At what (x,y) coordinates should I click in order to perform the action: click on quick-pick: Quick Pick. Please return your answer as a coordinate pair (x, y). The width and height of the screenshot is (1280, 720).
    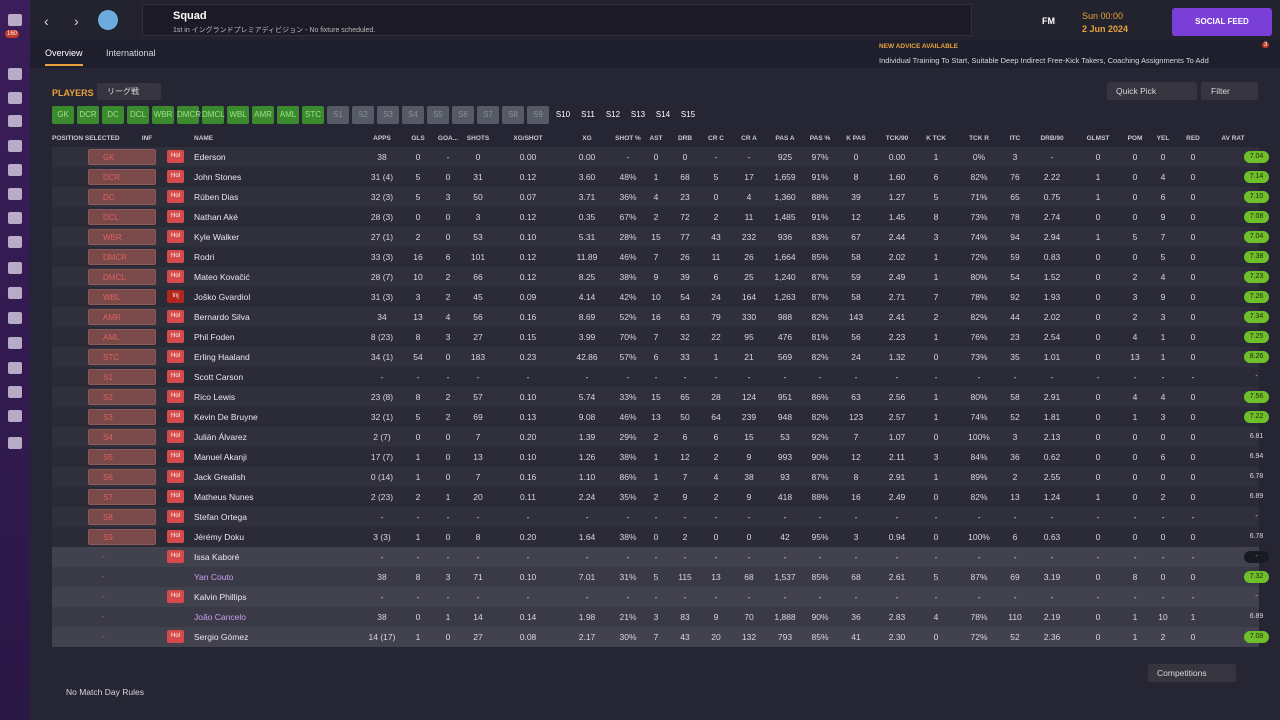
    Looking at the image, I should click on (1152, 91).